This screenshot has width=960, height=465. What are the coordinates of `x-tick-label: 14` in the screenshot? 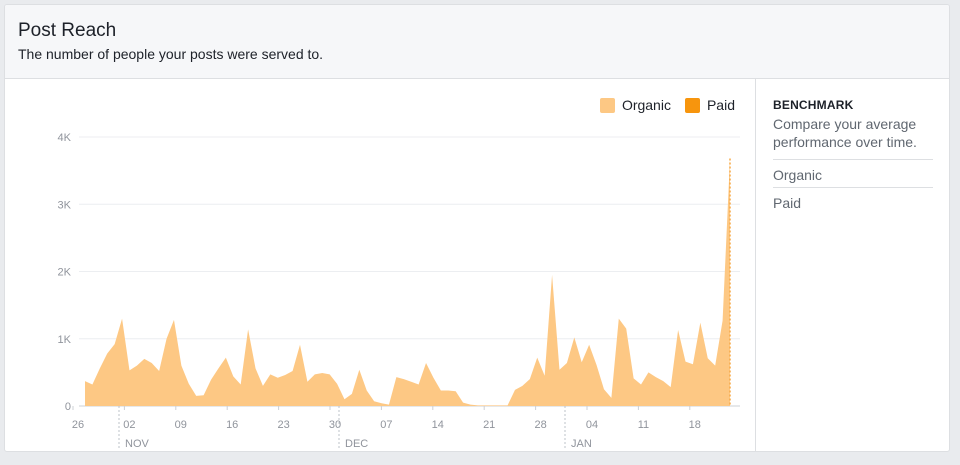 It's located at (438, 425).